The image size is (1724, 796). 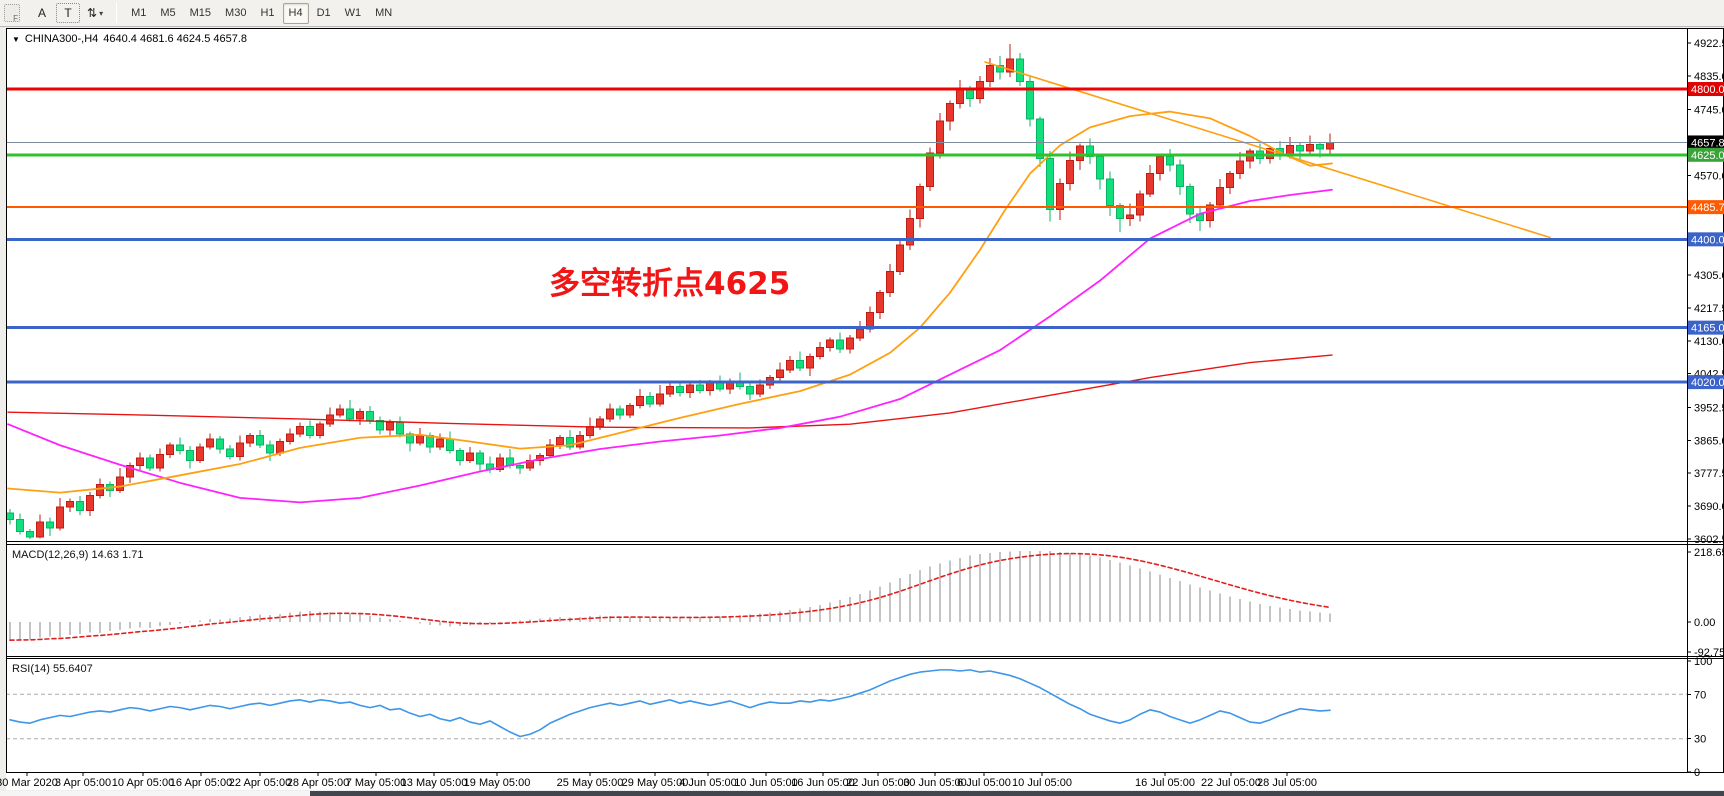 What do you see at coordinates (766, 783) in the screenshot?
I see `date-tick: 10 Jun 05:00` at bounding box center [766, 783].